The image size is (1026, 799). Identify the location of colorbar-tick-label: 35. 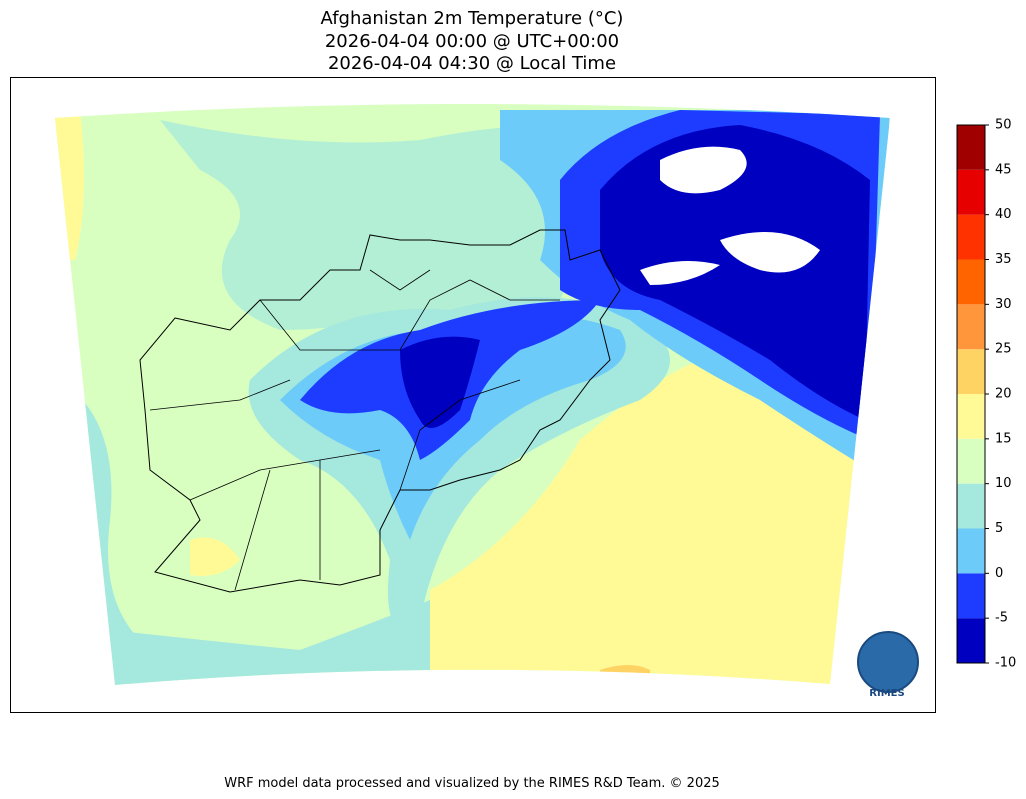
(1003, 259).